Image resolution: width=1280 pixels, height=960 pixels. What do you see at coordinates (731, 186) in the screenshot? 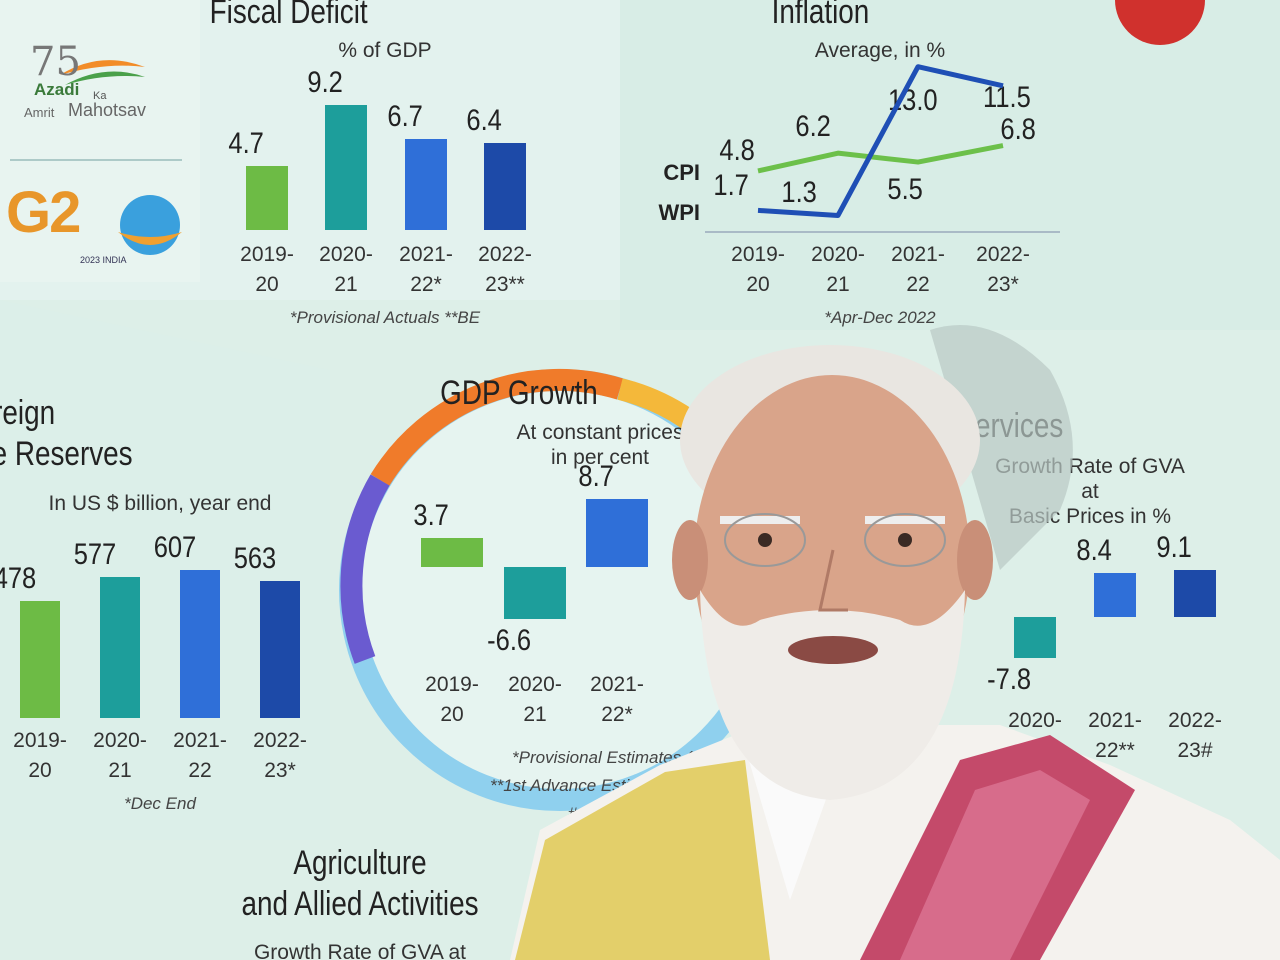
I see `value-label: 1.7` at bounding box center [731, 186].